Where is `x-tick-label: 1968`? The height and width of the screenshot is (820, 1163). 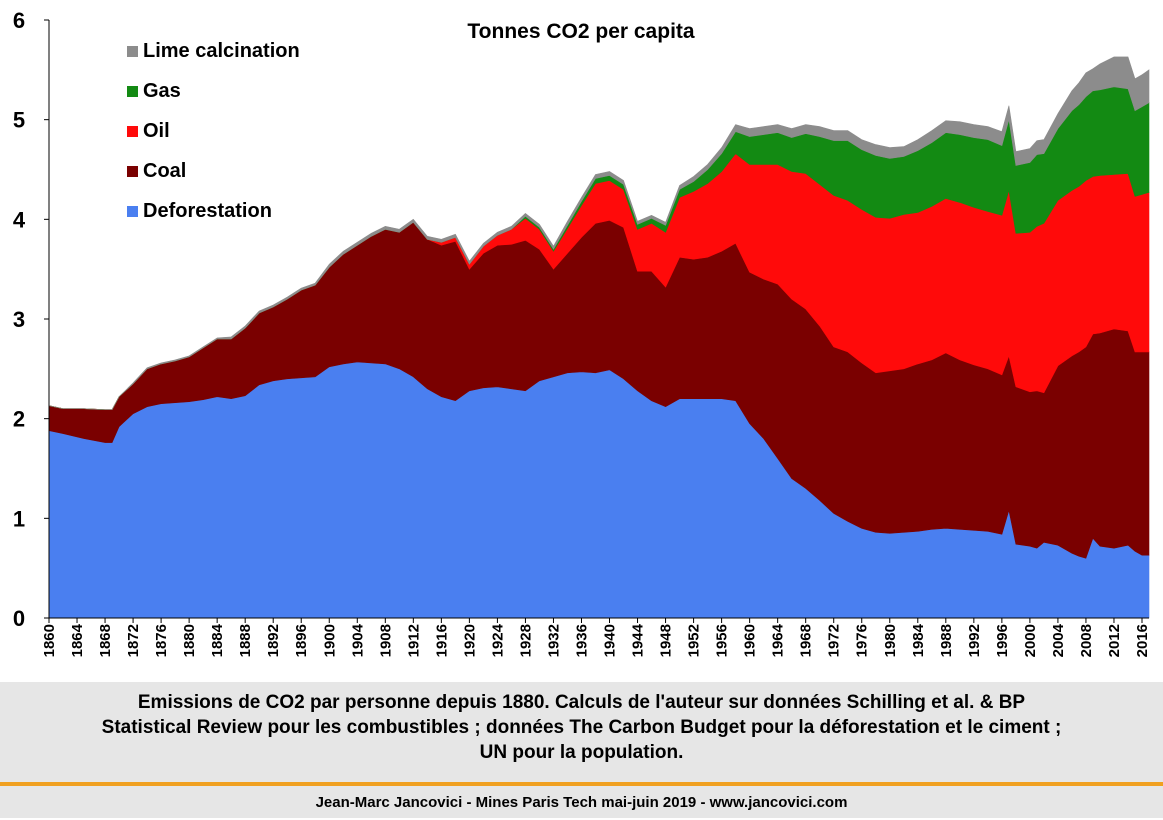 x-tick-label: 1968 is located at coordinates (806, 640).